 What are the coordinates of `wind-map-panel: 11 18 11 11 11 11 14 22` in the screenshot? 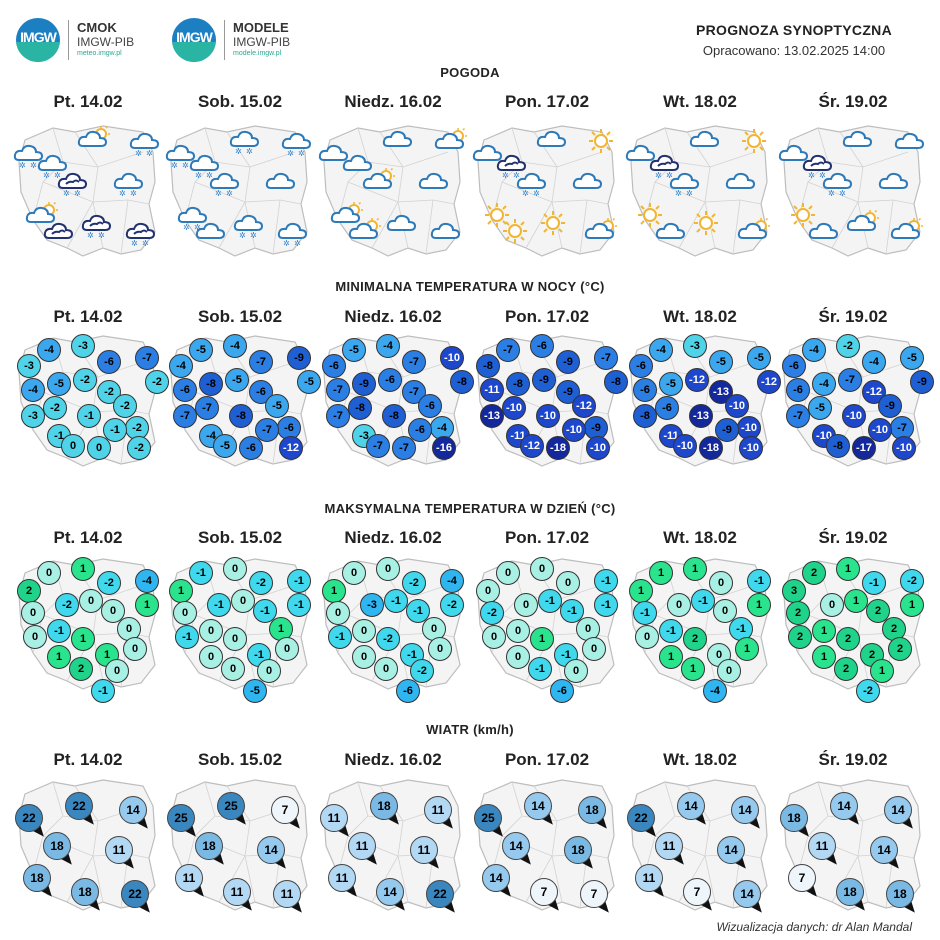 It's located at (393, 846).